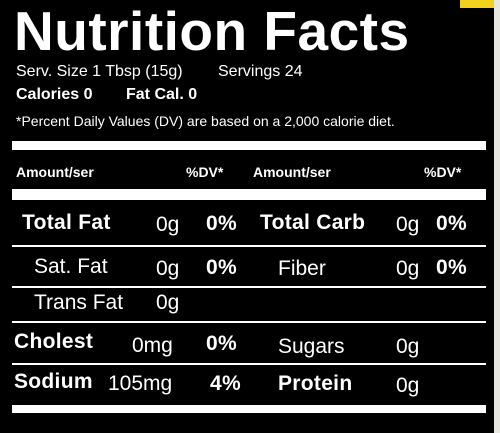  Describe the element at coordinates (71, 266) in the screenshot. I see `nutrient: Sat. Fat` at that location.